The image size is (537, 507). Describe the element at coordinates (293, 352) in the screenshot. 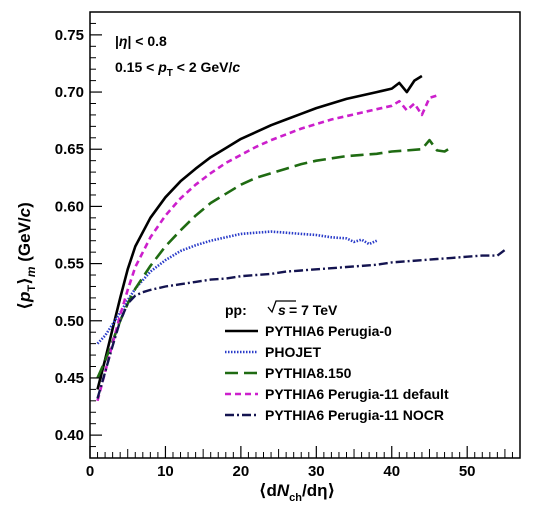

I see `legend-label-1: PHOJET` at that location.